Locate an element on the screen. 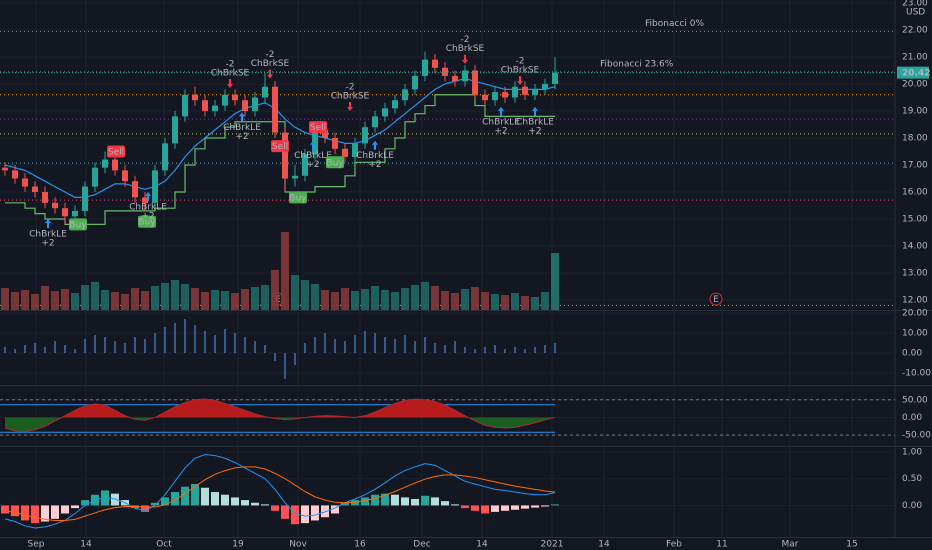  signal-line is located at coordinates (280, 493).